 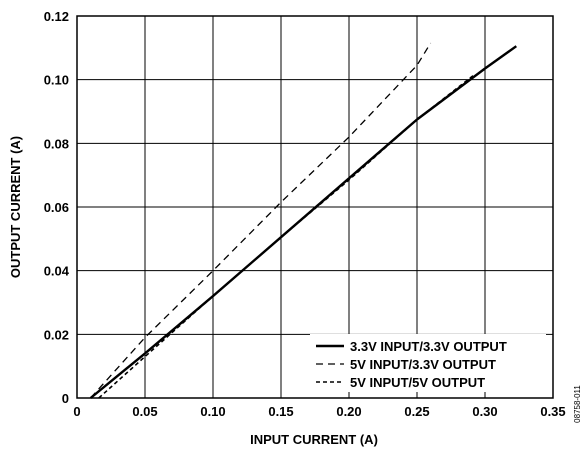 What do you see at coordinates (280, 411) in the screenshot?
I see `x-tick-label: 0.15` at bounding box center [280, 411].